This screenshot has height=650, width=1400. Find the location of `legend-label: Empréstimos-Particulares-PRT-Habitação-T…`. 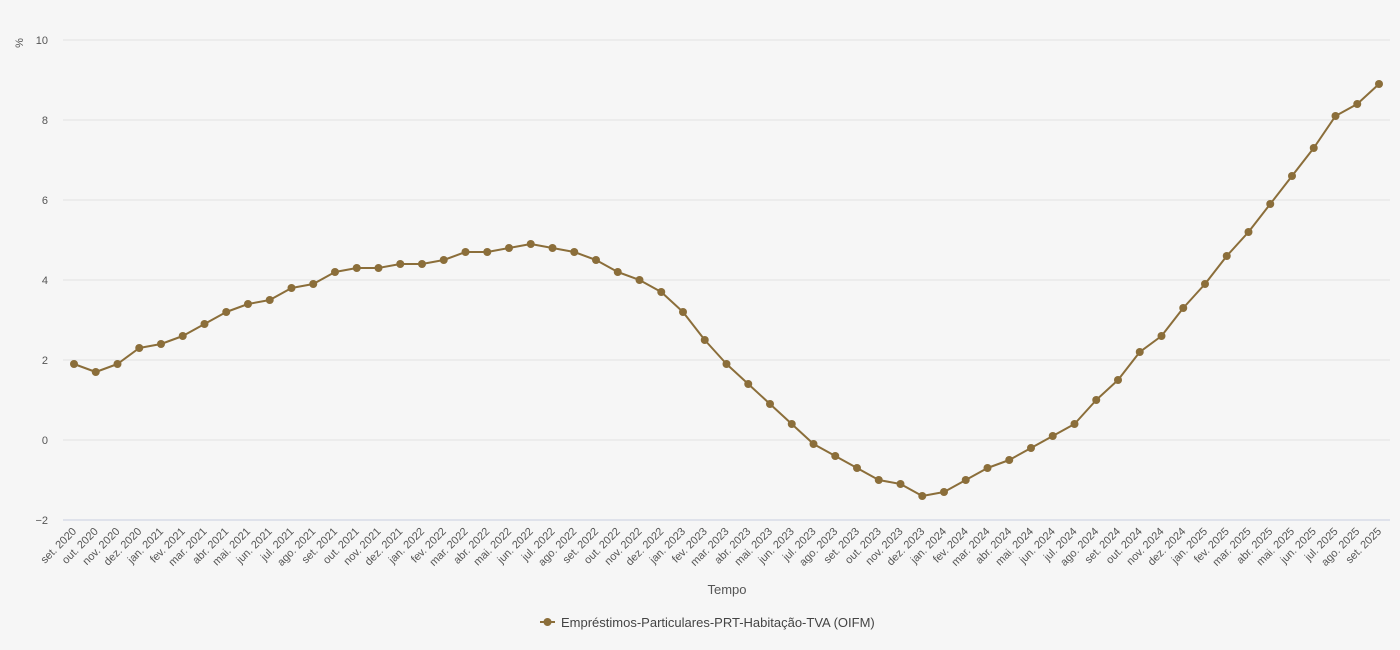

legend-label: Empréstimos-Particulares-PRT-Habitação-T… is located at coordinates (718, 622).